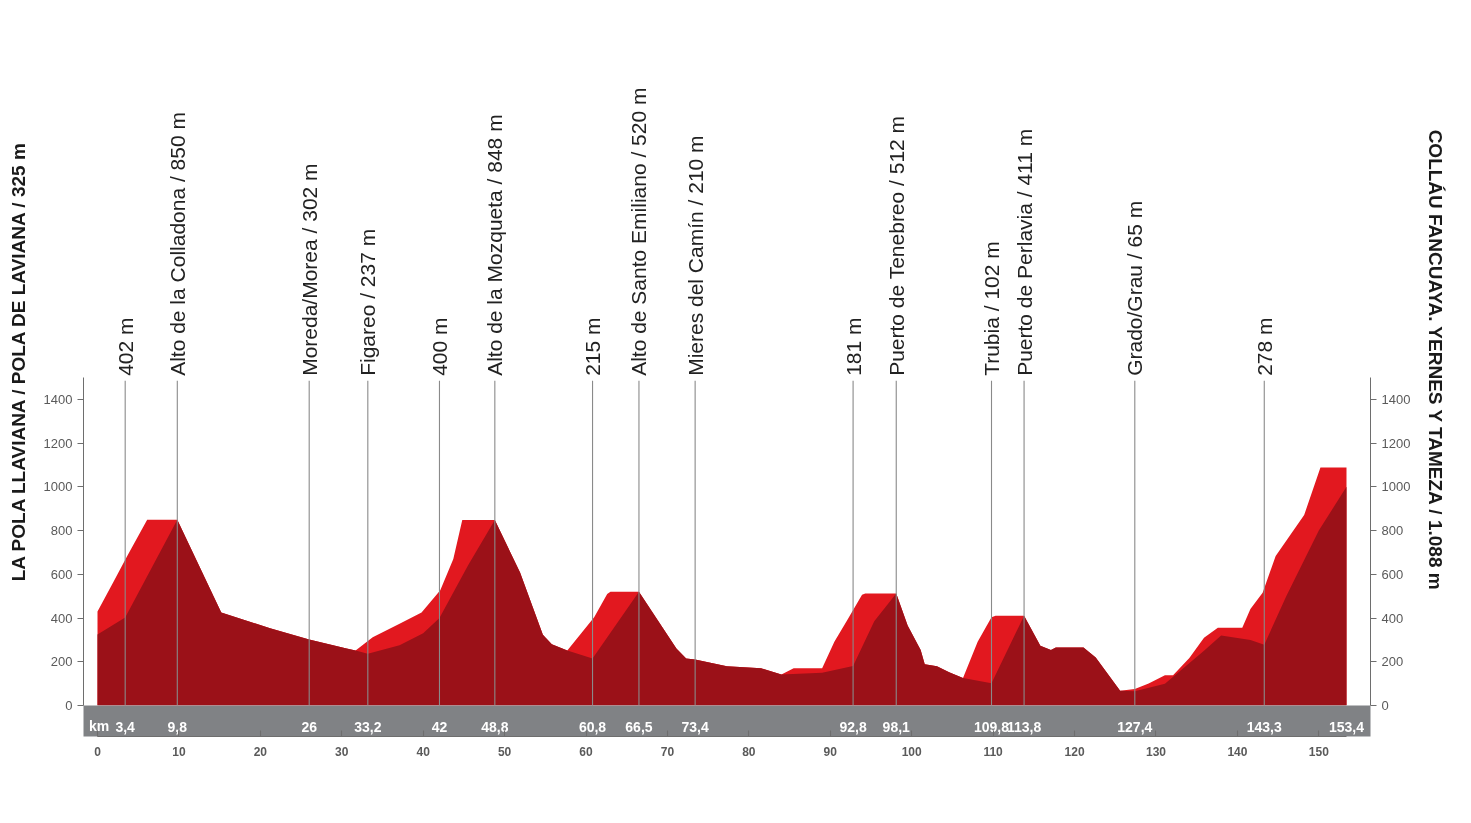 The image size is (1471, 823). What do you see at coordinates (177, 726) in the screenshot?
I see `x2-tick-label: 9,8` at bounding box center [177, 726].